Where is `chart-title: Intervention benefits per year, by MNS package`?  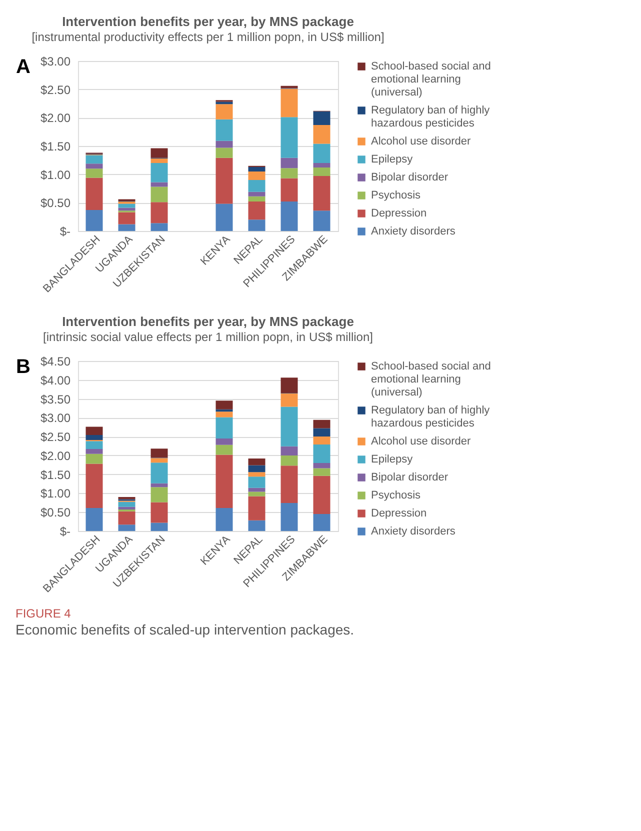 chart-title: Intervention benefits per year, by MNS package is located at coordinates (208, 321).